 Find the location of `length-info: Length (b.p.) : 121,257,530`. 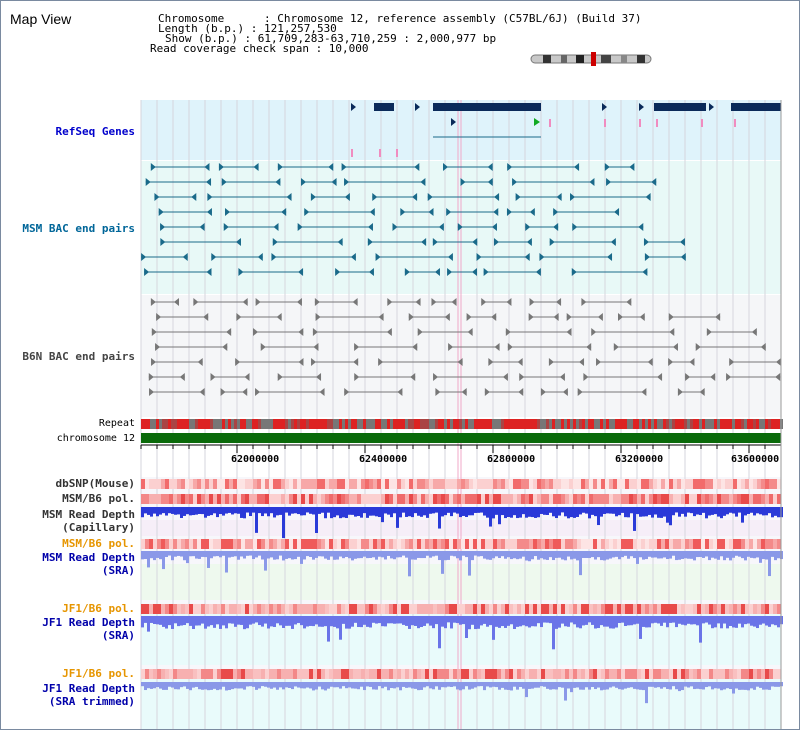

length-info: Length (b.p.) : 121,257,530 is located at coordinates (247, 28).